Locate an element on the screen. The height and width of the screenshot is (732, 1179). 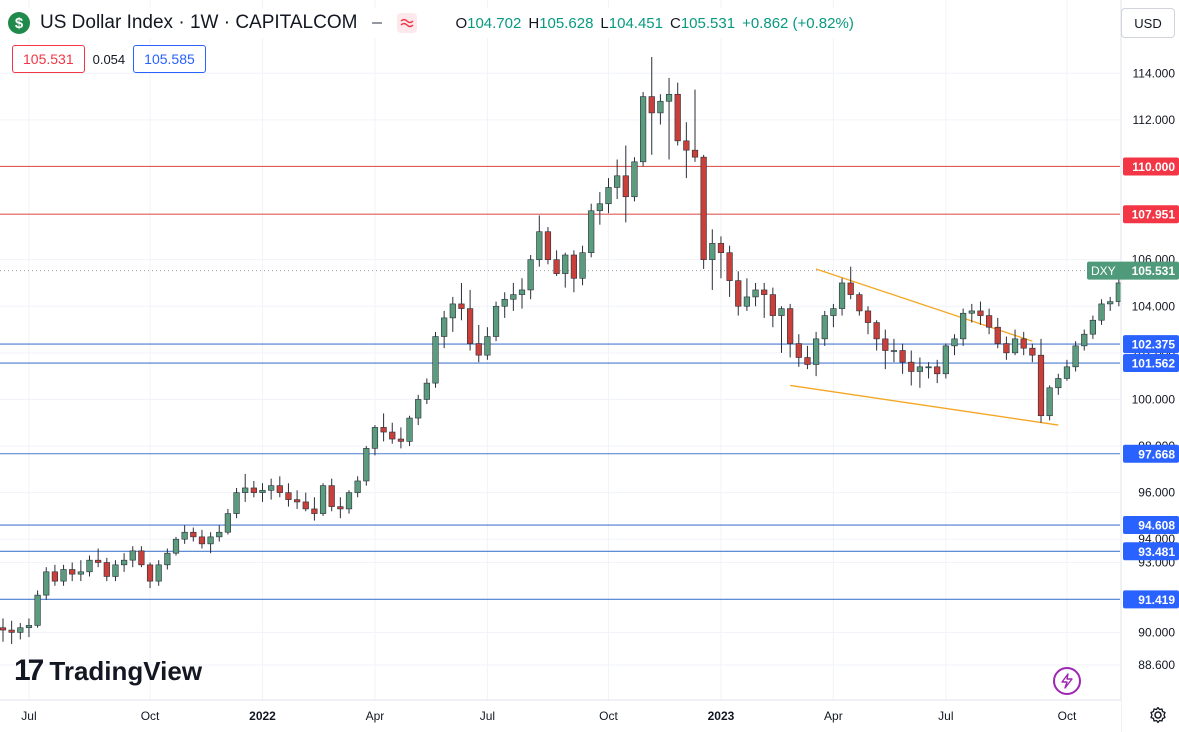
level-label-text-4: 97.668 is located at coordinates (1156, 454).